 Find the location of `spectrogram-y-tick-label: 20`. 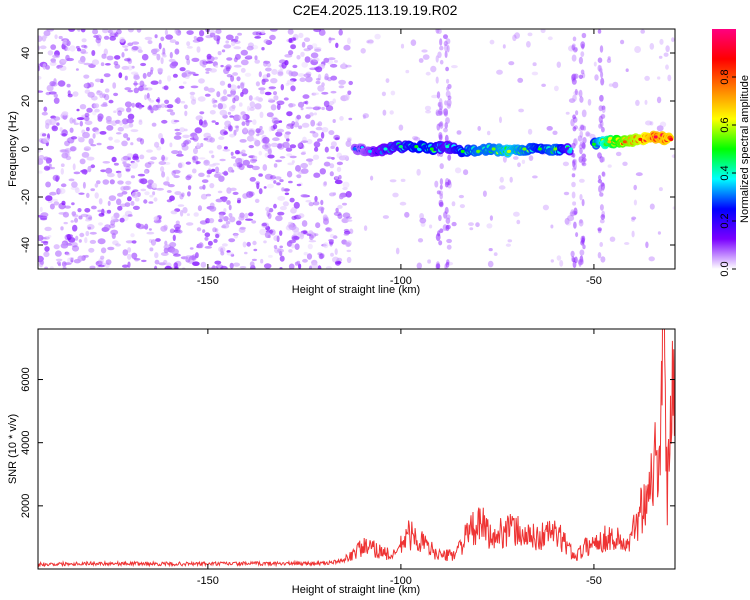

spectrogram-y-tick-label: 20 is located at coordinates (26, 101).